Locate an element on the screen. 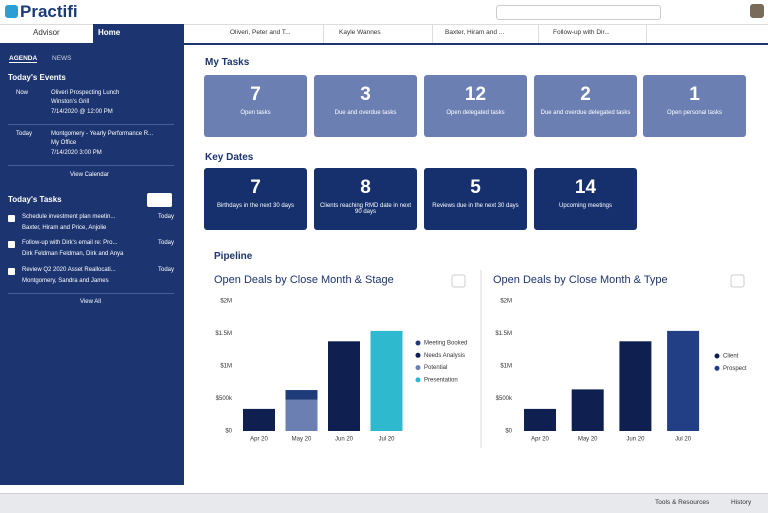 Image resolution: width=768 pixels, height=513 pixels. card-label: Due and overdue tasks is located at coordinates (365, 113).